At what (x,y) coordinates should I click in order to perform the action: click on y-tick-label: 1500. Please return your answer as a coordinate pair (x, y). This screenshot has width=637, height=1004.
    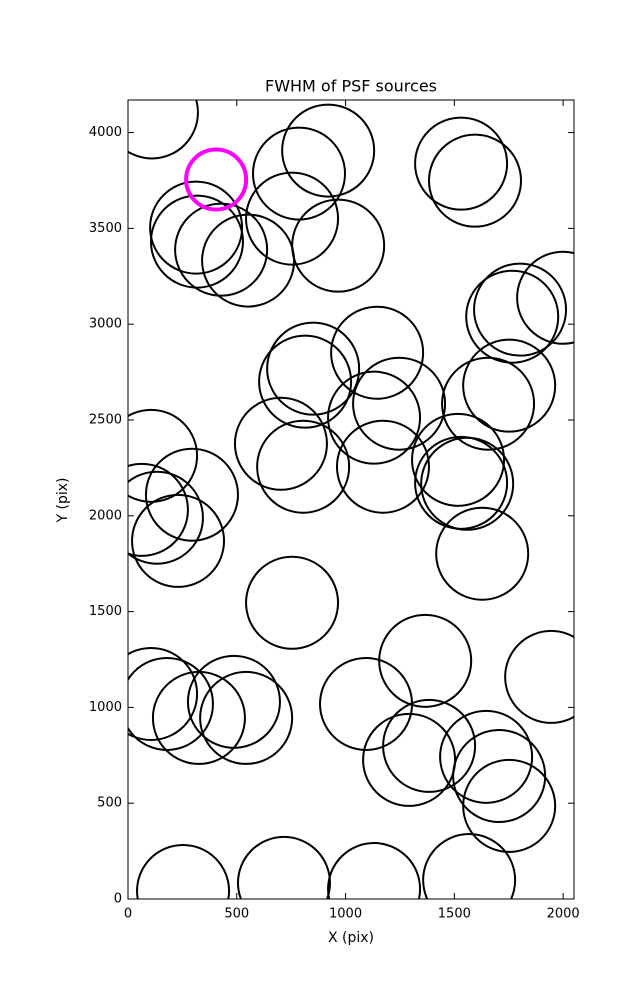
    Looking at the image, I should click on (105, 611).